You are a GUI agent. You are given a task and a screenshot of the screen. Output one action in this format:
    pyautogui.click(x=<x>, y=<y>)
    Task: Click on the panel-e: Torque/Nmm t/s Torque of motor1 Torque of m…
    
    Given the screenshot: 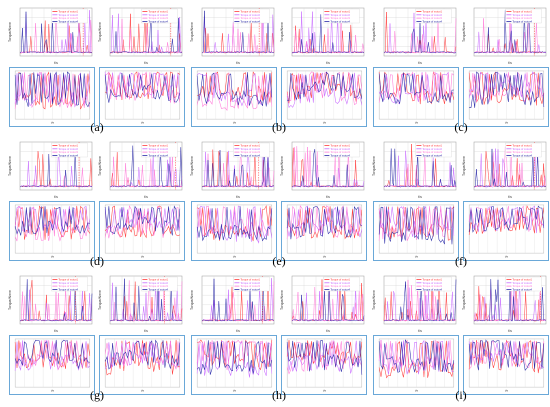 What is the action you would take?
    pyautogui.click(x=279, y=202)
    